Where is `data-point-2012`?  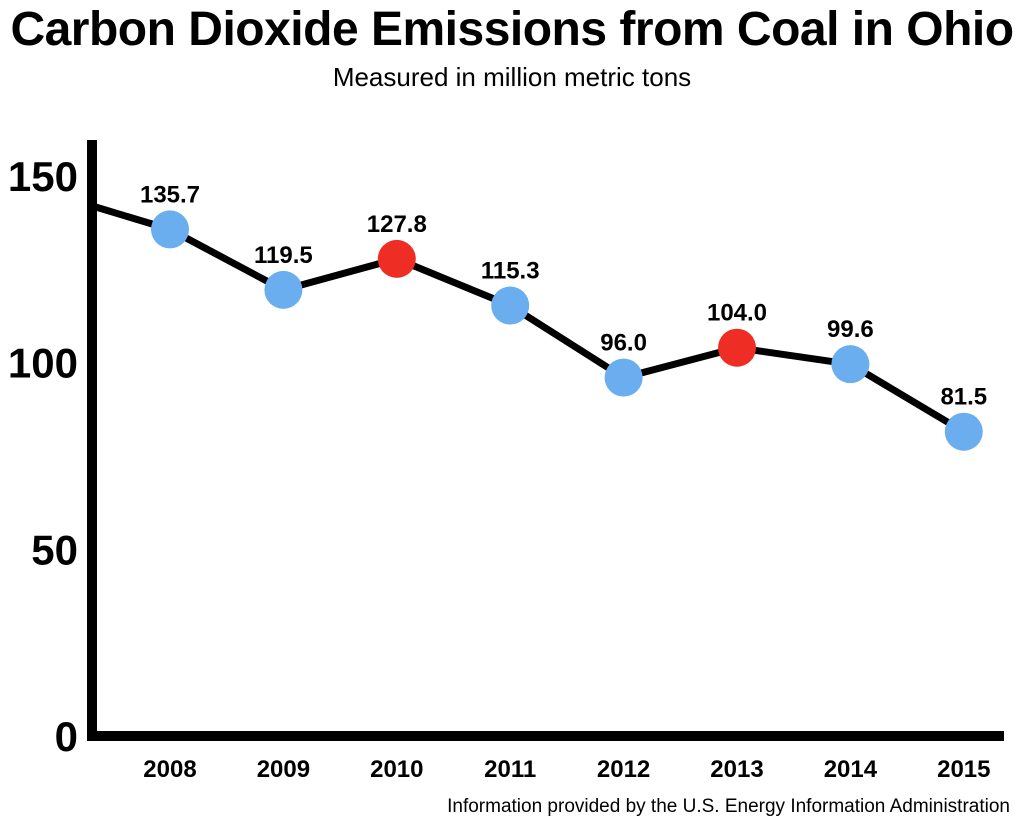 data-point-2012 is located at coordinates (623, 377).